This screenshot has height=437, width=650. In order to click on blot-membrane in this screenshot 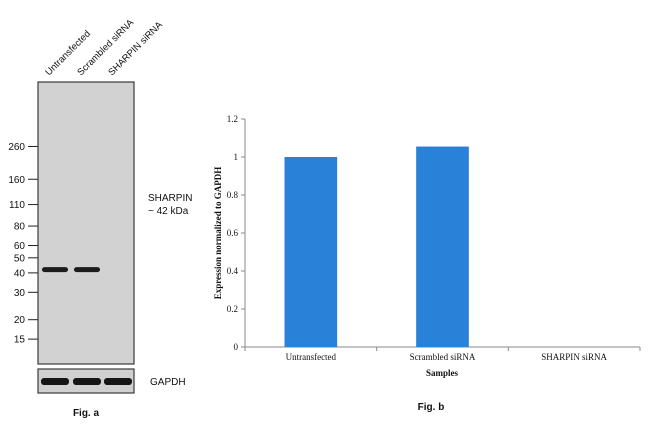, I will do `click(86, 223)`.